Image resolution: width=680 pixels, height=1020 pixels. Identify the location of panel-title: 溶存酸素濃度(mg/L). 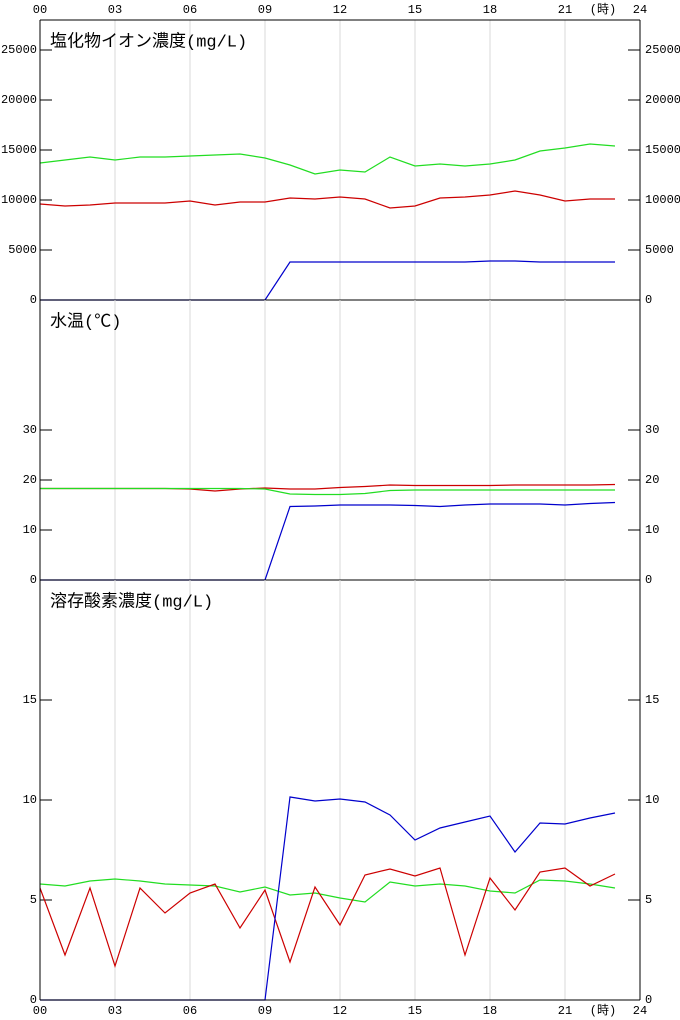
(131, 601).